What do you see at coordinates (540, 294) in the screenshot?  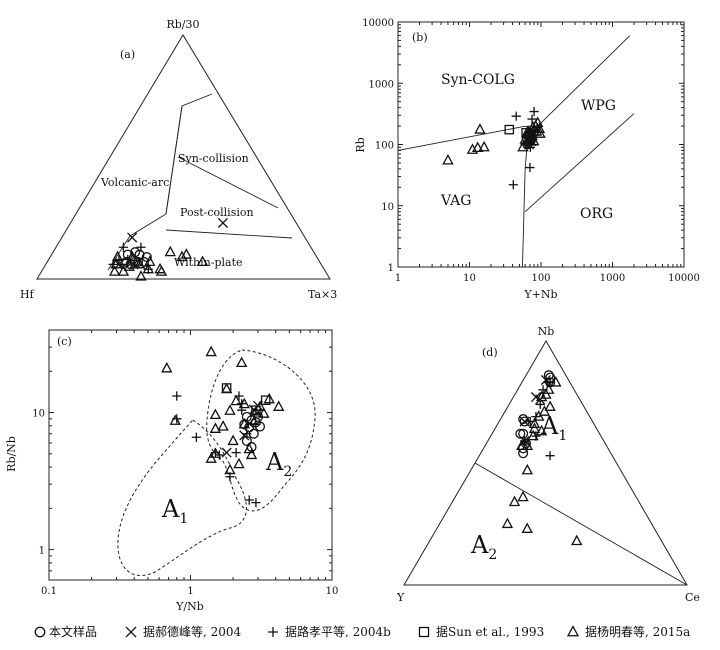 I see `panel-b-xlabel: Y+Nb` at bounding box center [540, 294].